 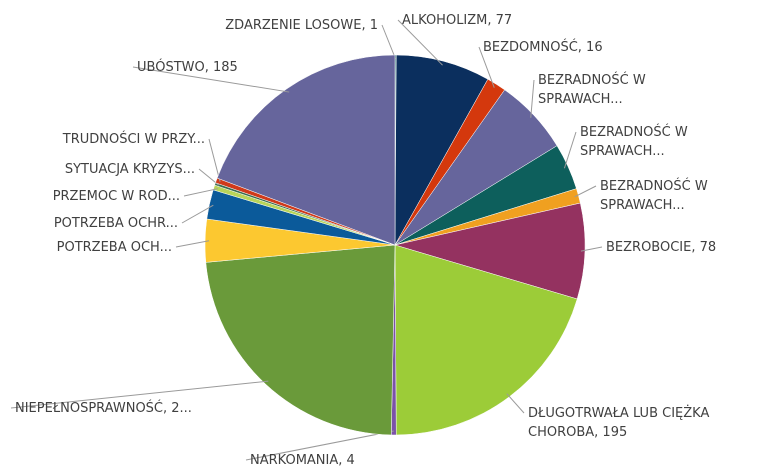 I want to click on data-label: UBÓSTWO, 185, so click(x=187, y=67).